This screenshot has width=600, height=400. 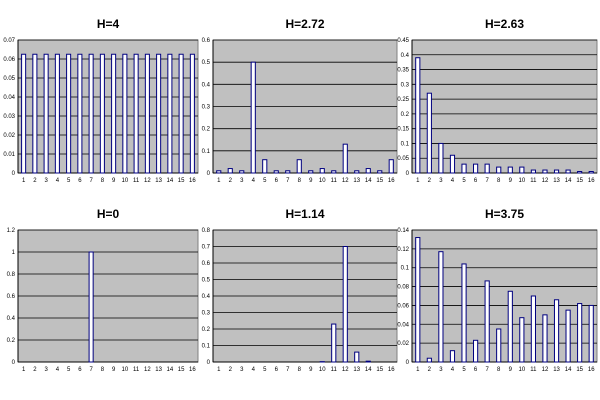 I want to click on y-tick-label: 0.35, so click(x=403, y=71).